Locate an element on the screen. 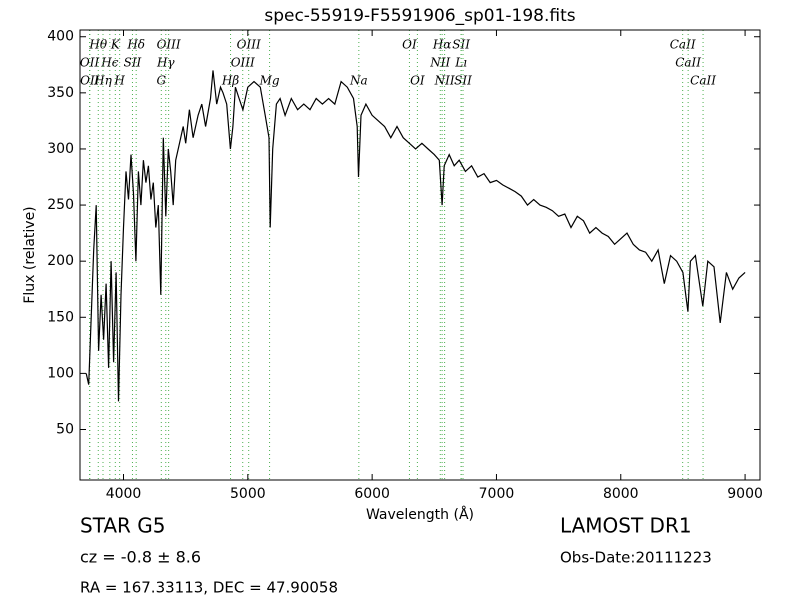  y-tick-label: 400 is located at coordinates (60, 37).